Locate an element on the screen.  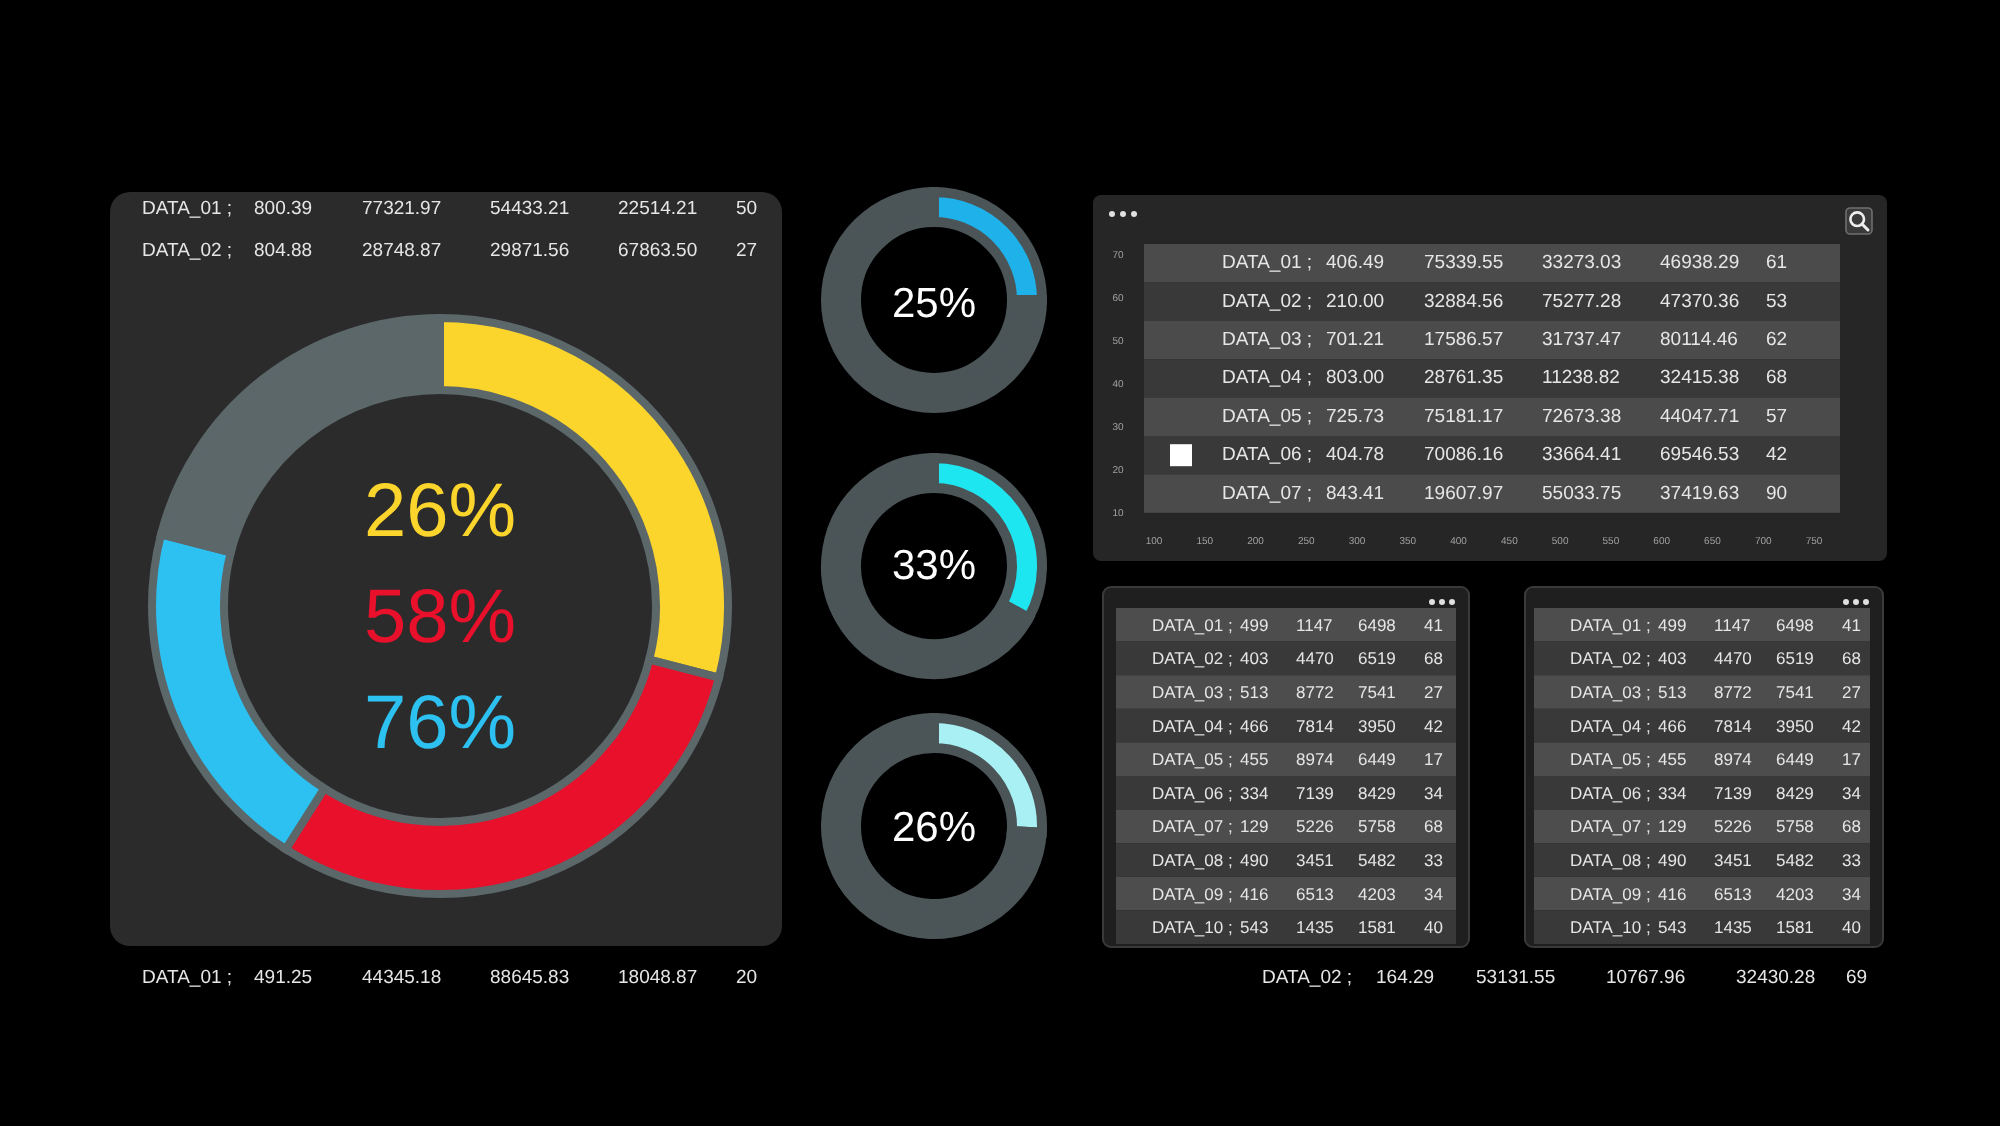
text: 27 is located at coordinates (747, 251).